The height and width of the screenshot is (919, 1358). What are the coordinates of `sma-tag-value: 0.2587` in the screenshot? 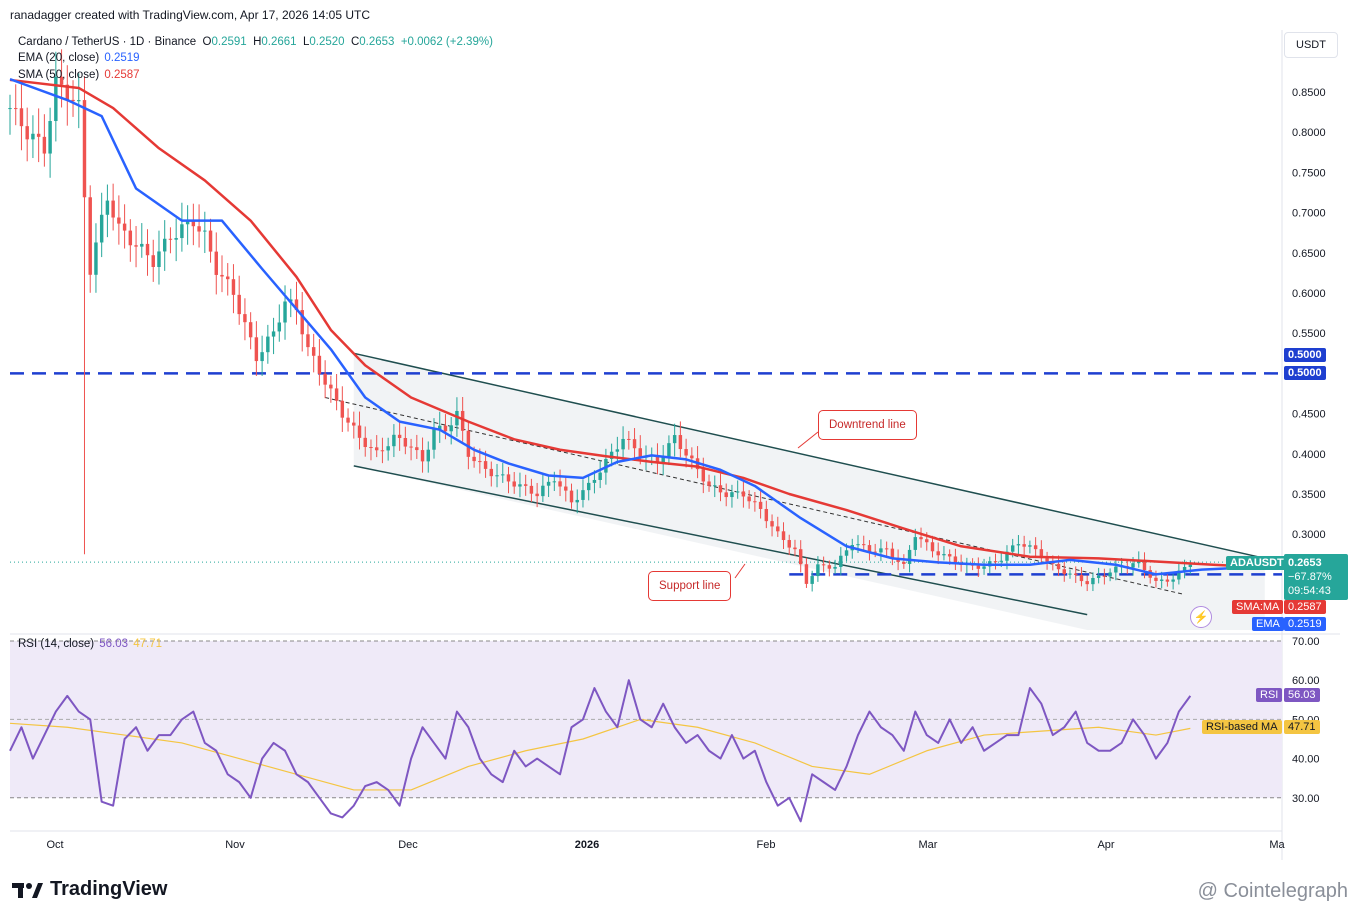 It's located at (1305, 607).